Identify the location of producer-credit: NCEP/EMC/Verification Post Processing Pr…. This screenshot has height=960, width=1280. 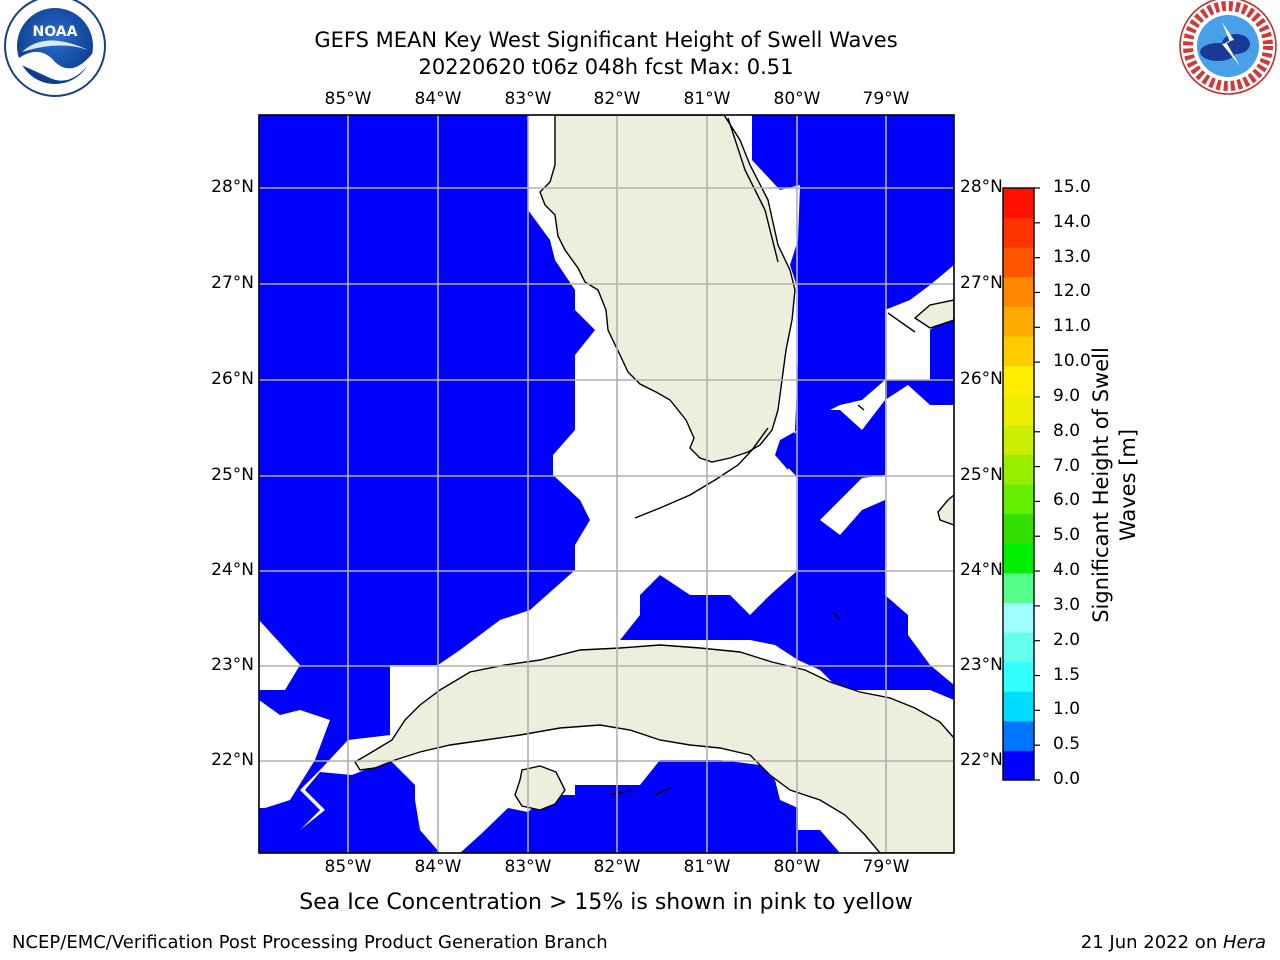
(310, 942).